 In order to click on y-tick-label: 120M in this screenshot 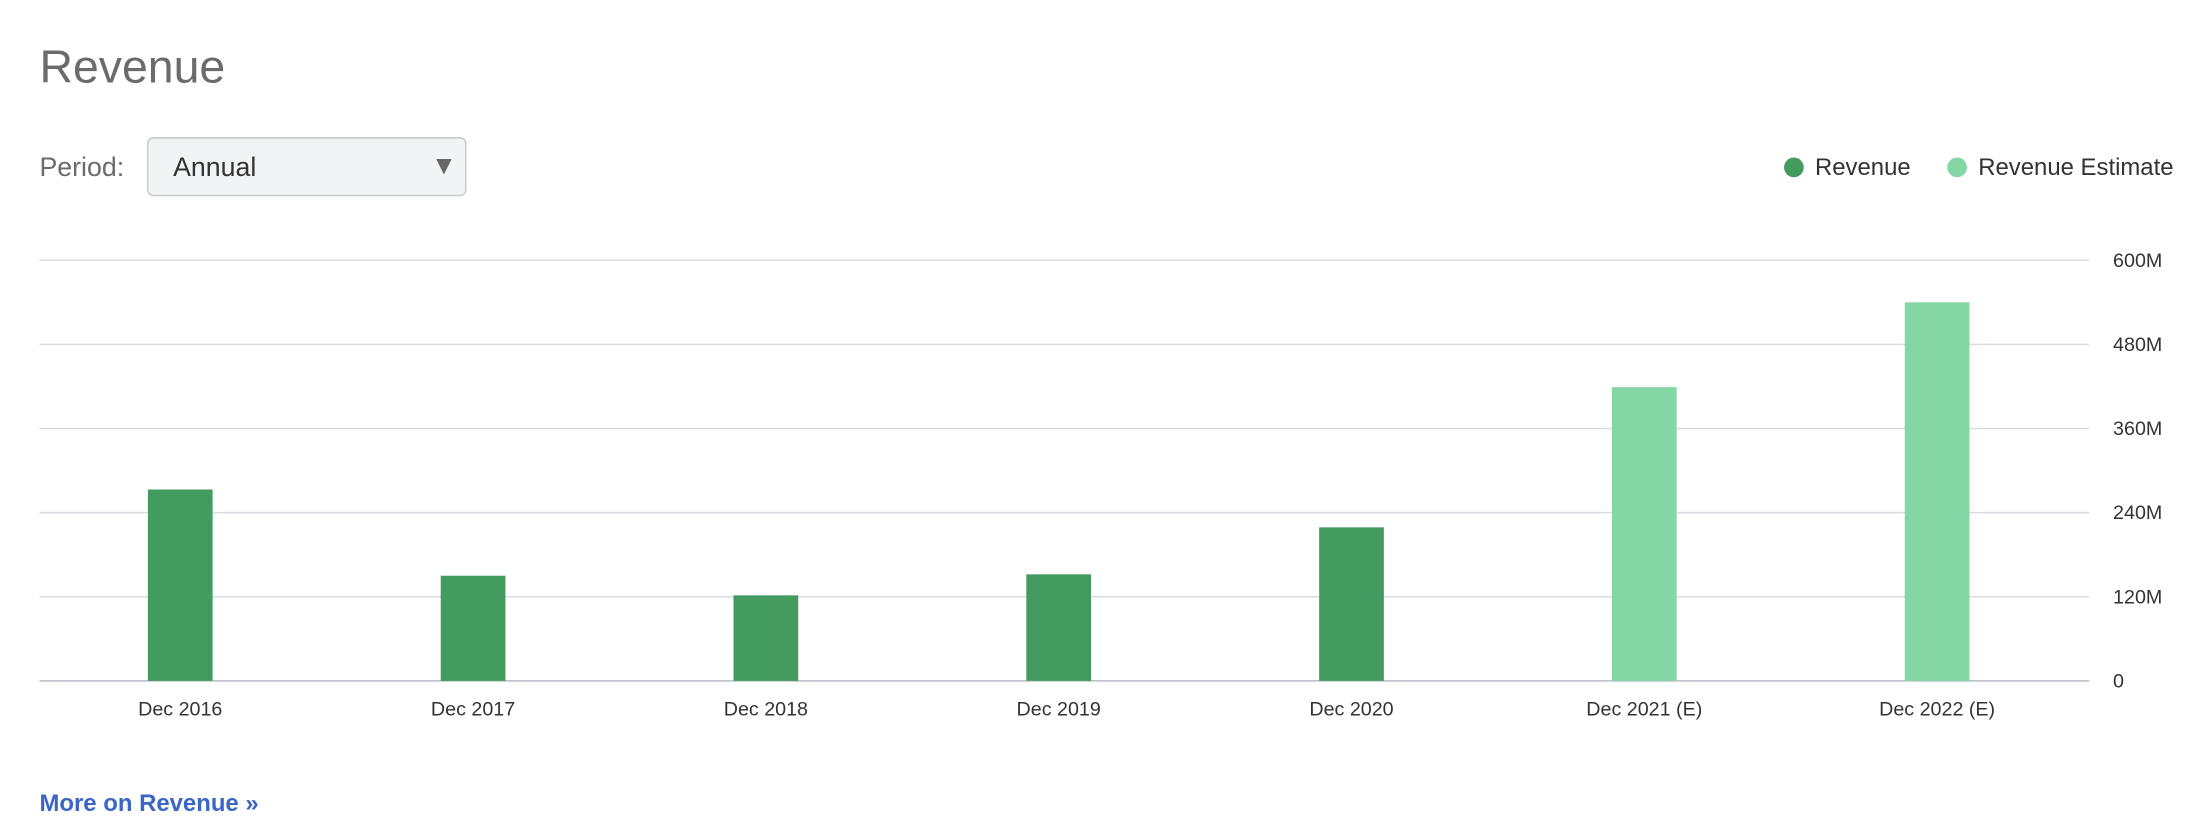, I will do `click(2137, 597)`.